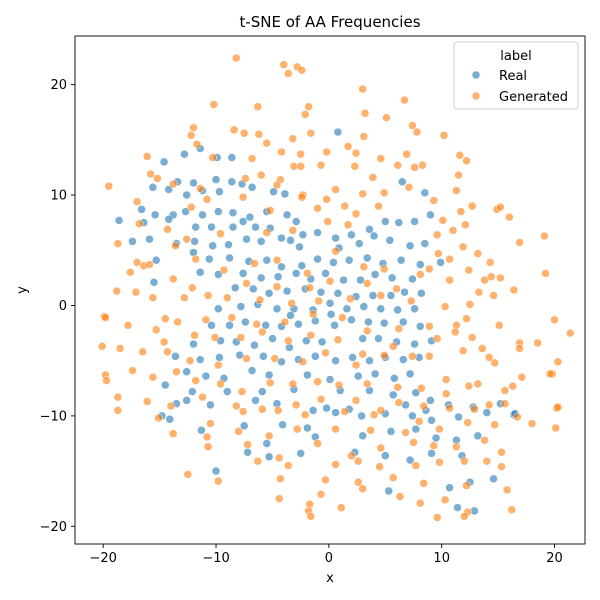 The height and width of the screenshot is (600, 600). I want to click on y-axis-label: y, so click(22, 290).